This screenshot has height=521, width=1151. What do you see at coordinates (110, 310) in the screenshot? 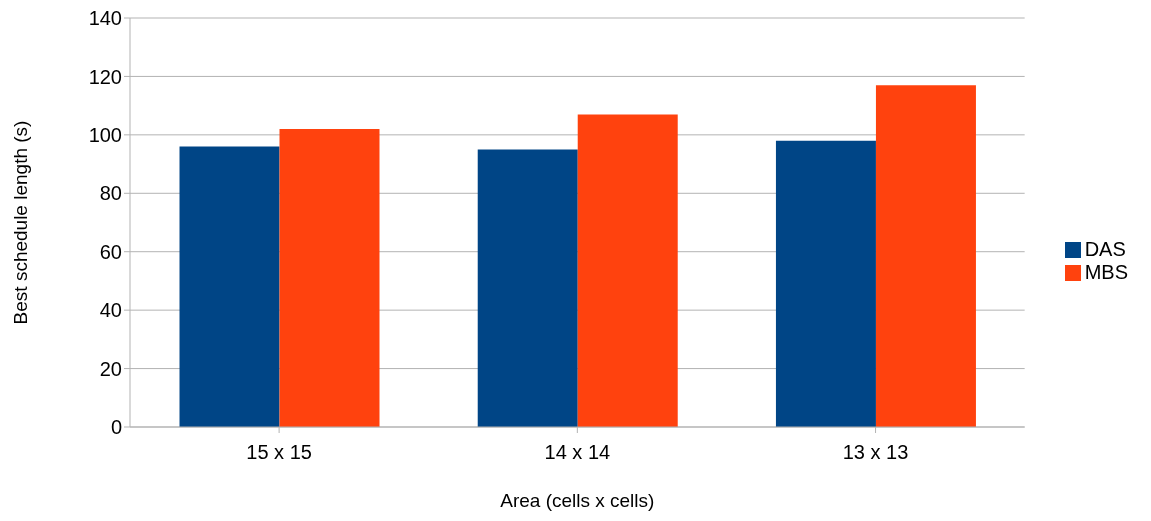
I see `y-tick-label: 40` at bounding box center [110, 310].